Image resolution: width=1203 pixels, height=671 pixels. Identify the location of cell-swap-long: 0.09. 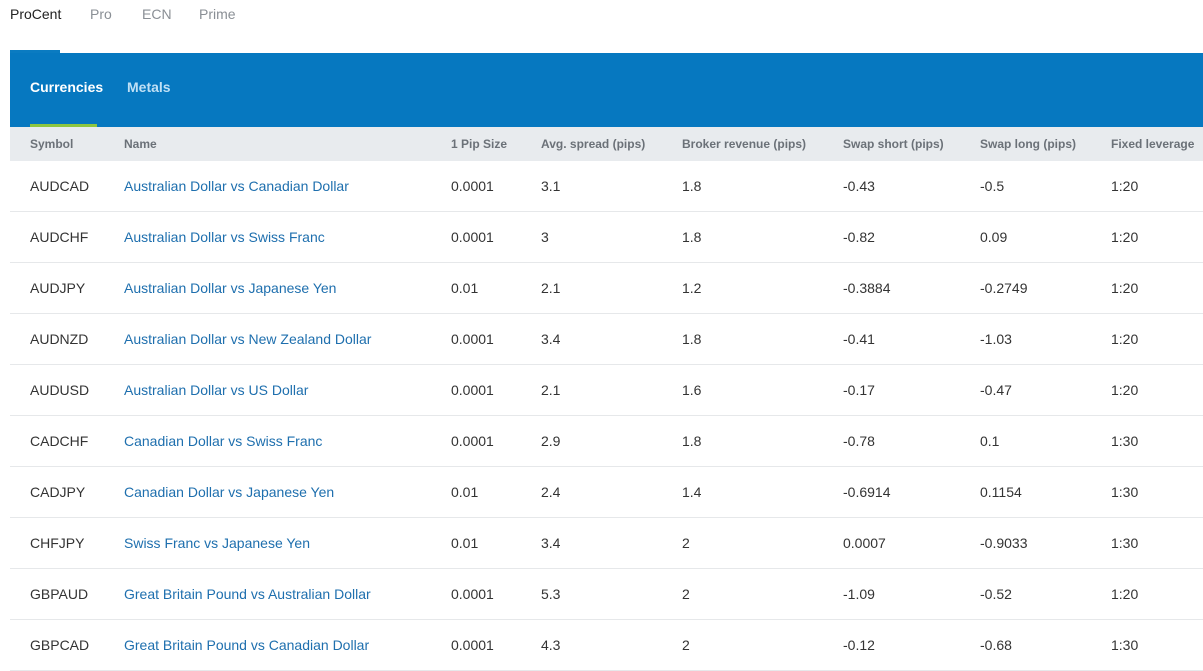
(994, 237).